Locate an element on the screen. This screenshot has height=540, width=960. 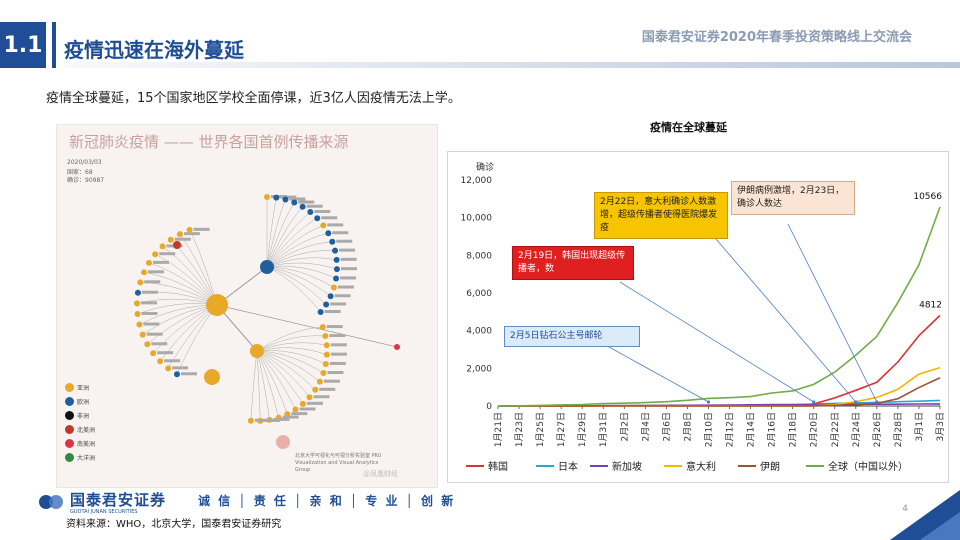
x-tick-label: 2月10日 is located at coordinates (708, 429).